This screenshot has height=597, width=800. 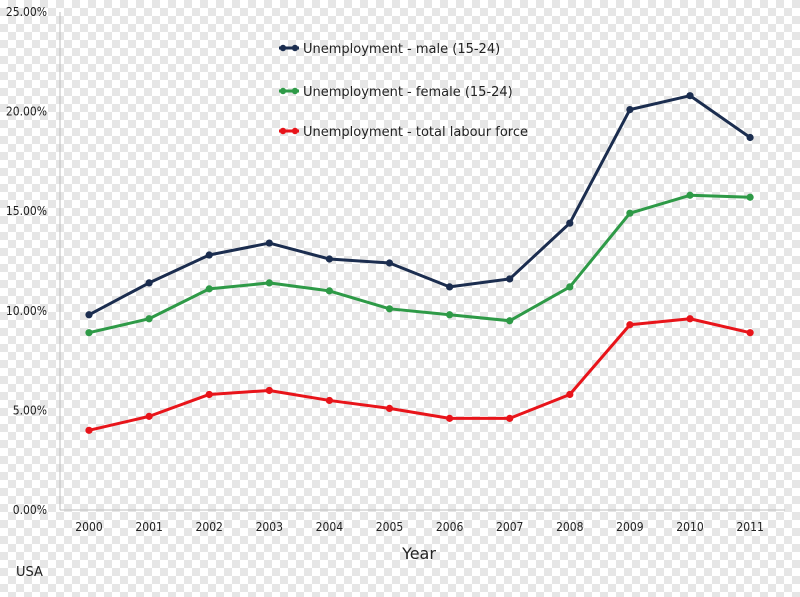 What do you see at coordinates (415, 132) in the screenshot?
I see `legend-label: Unemployment - total labour force` at bounding box center [415, 132].